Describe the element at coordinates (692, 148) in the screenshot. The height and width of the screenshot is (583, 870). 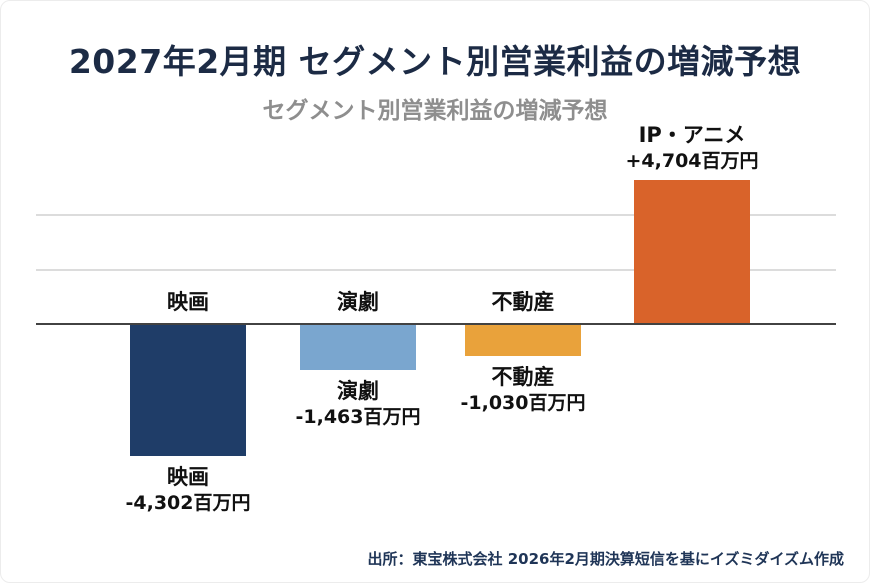
I see `bar-value-label: IP・アニメ +4,704百万円` at that location.